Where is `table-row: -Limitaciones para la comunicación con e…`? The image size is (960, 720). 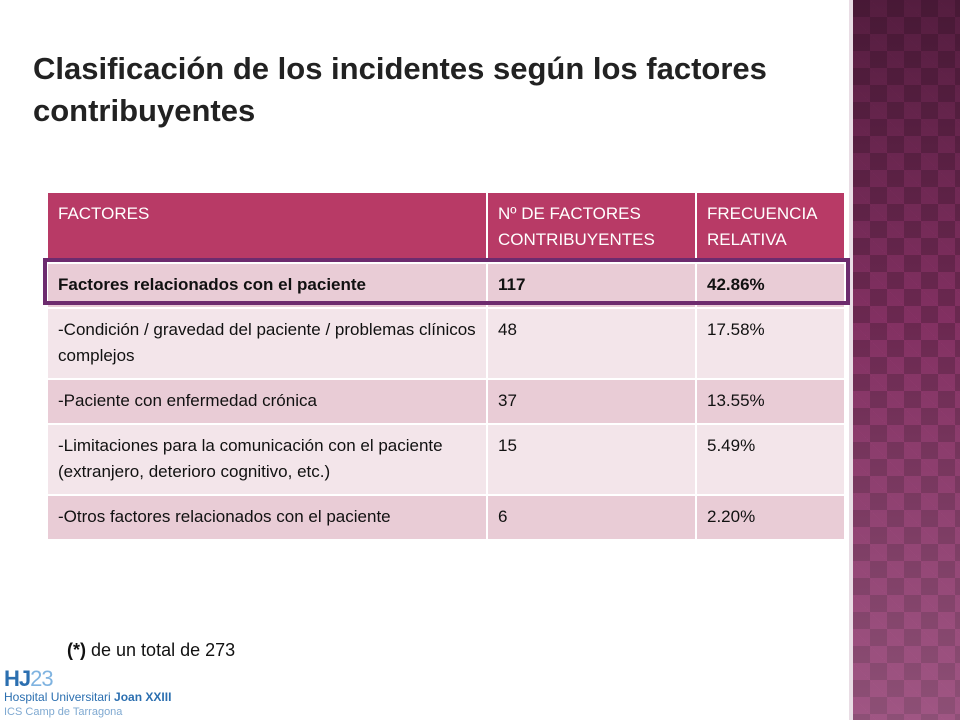
table-row: -Limitaciones para la comunicación con e… is located at coordinates (446, 460).